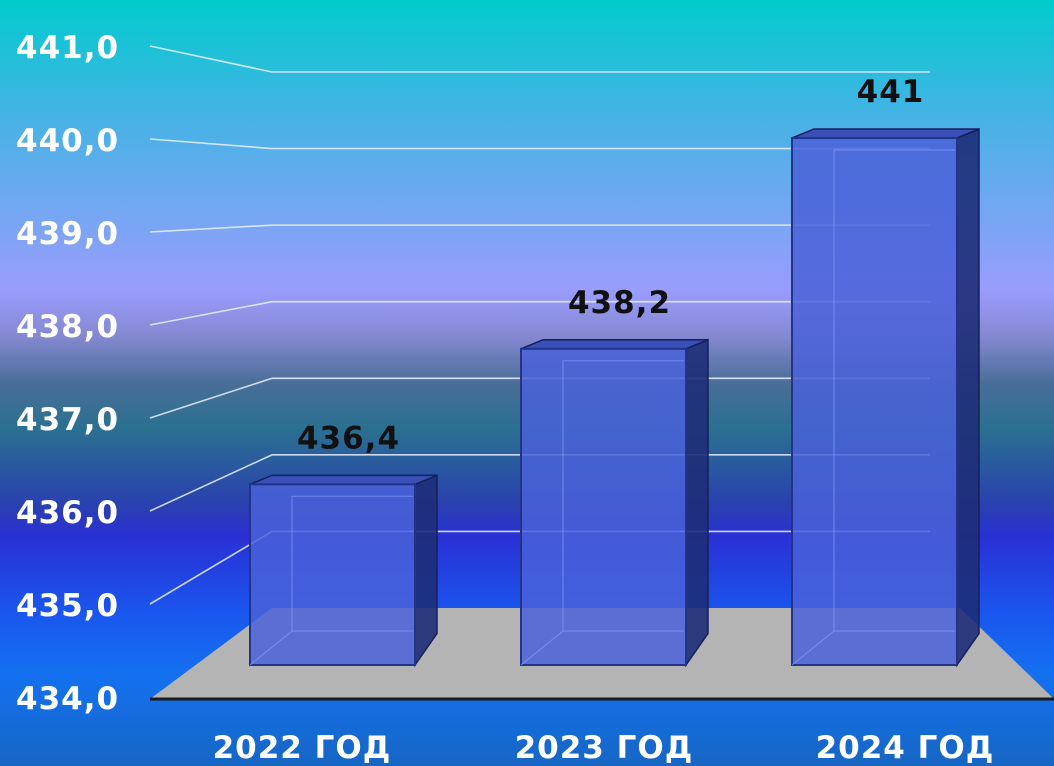  What do you see at coordinates (67, 327) in the screenshot?
I see `y-tick-label: 438,0` at bounding box center [67, 327].